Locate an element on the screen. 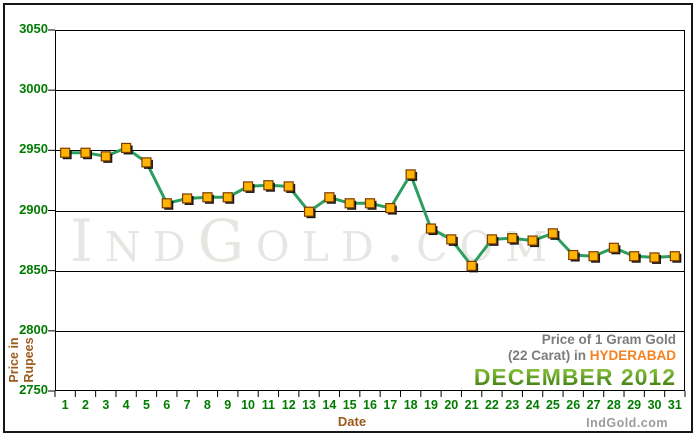 Image resolution: width=700 pixels, height=440 pixels. y-axis-label-2800: 2800 is located at coordinates (33, 329).